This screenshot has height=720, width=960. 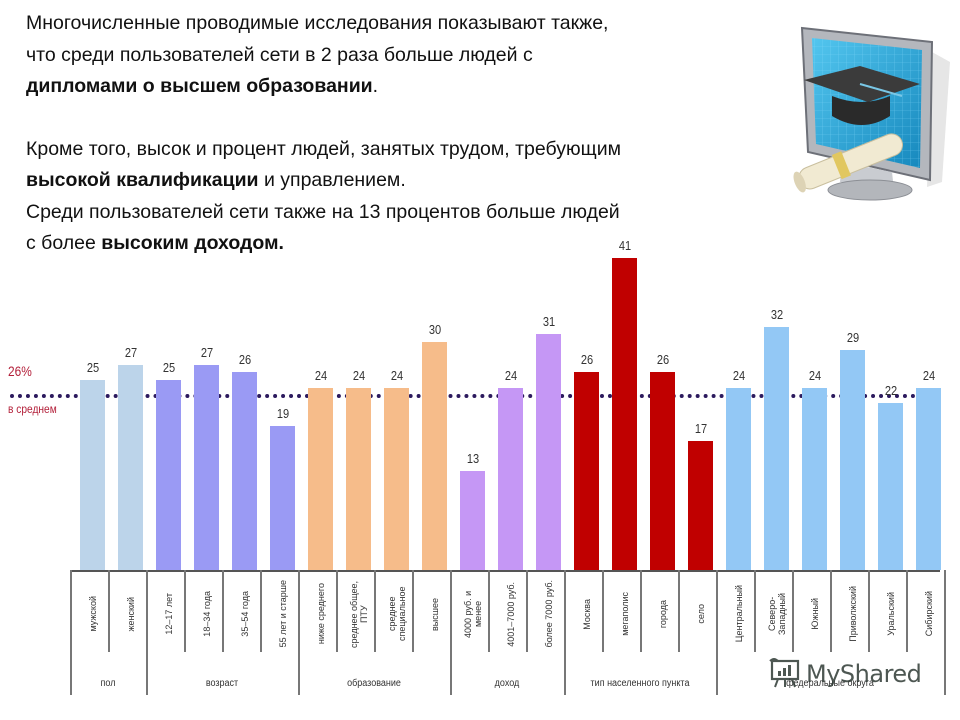 I want to click on watermark: MyShared, so click(x=845, y=674).